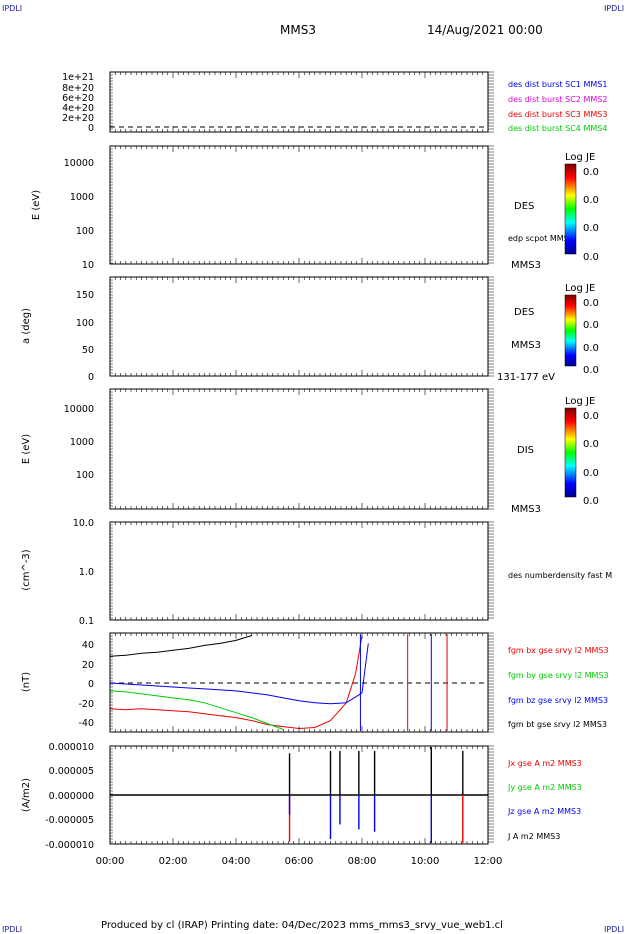  I want to click on p4-colorbar-title: Log JE, so click(580, 401).